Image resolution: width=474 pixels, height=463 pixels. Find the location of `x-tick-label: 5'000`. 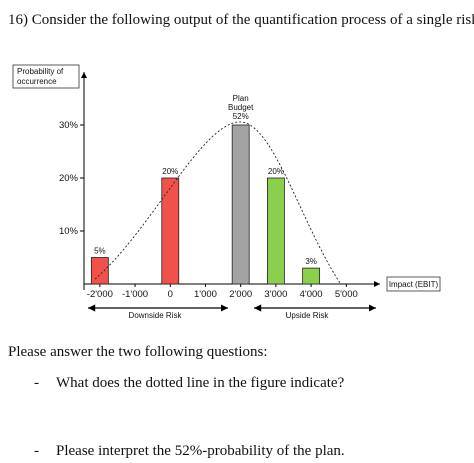

x-tick-label: 5'000 is located at coordinates (346, 294).